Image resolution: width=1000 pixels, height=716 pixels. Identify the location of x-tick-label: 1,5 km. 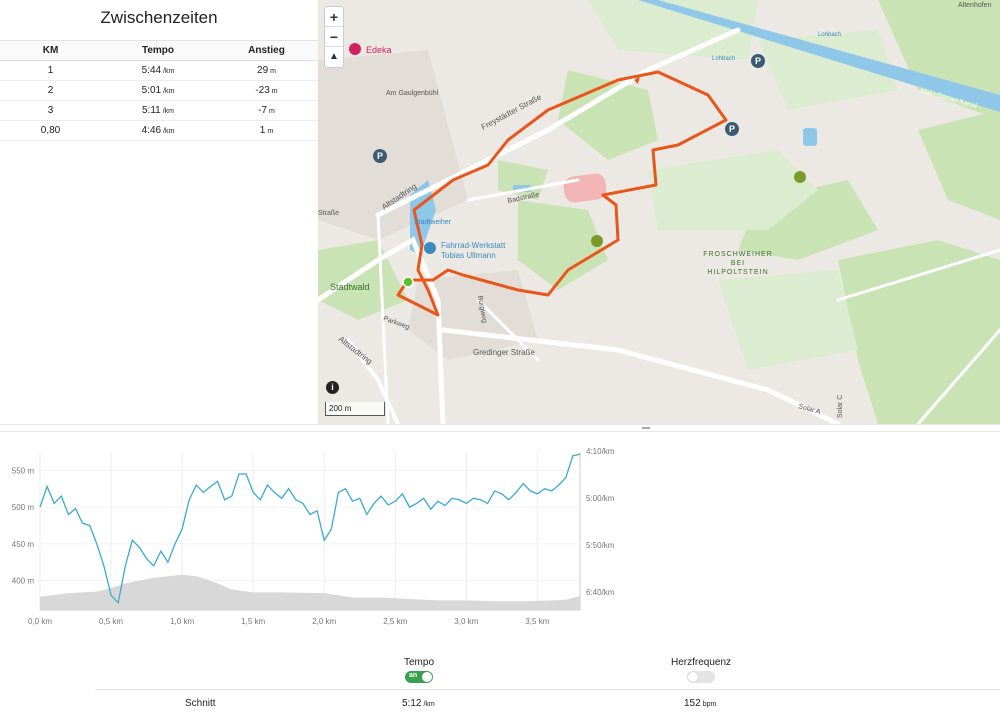
(253, 621).